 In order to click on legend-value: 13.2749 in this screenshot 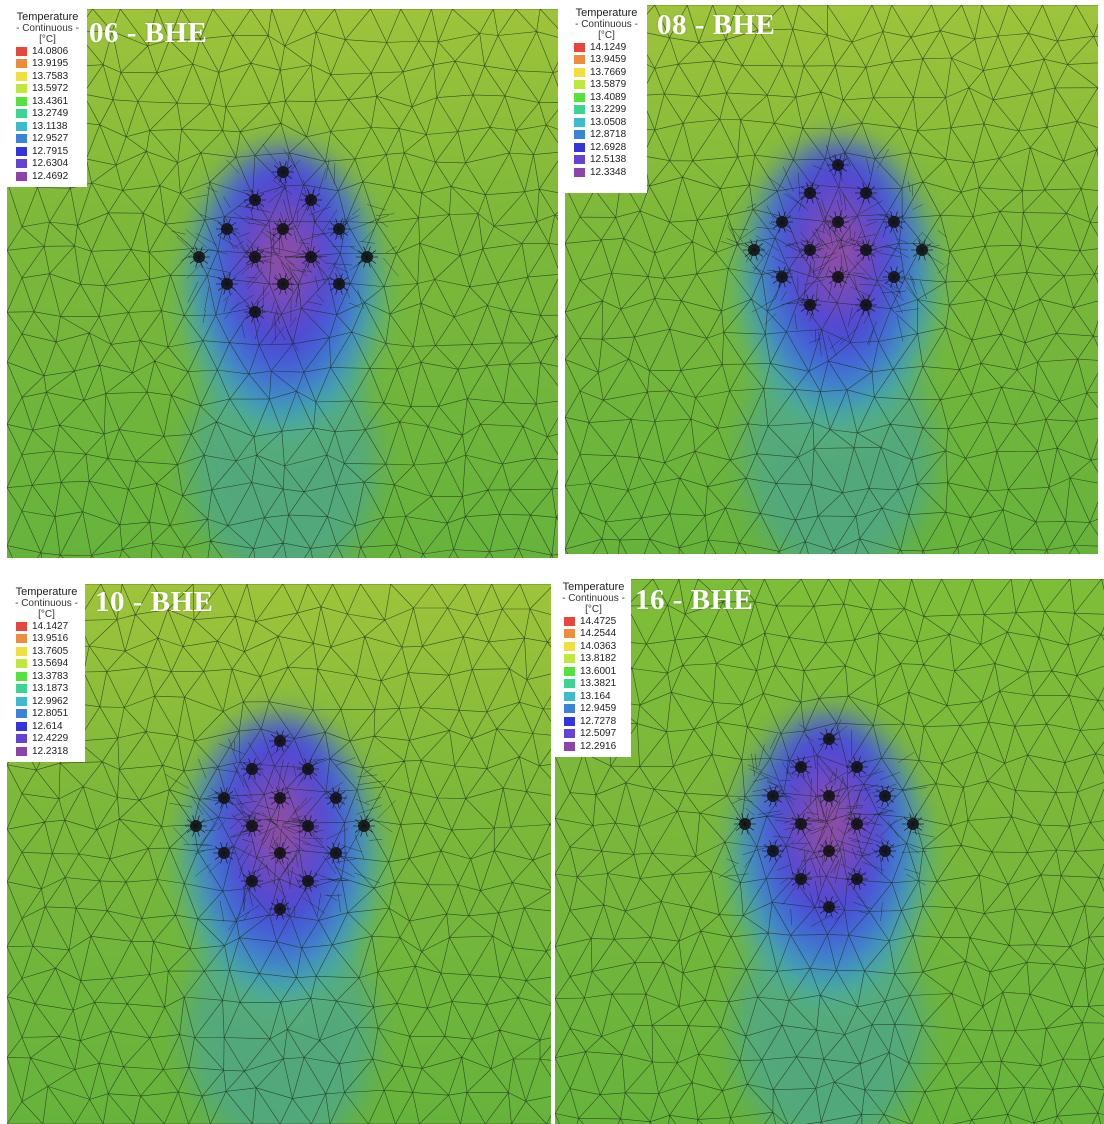, I will do `click(50, 114)`.